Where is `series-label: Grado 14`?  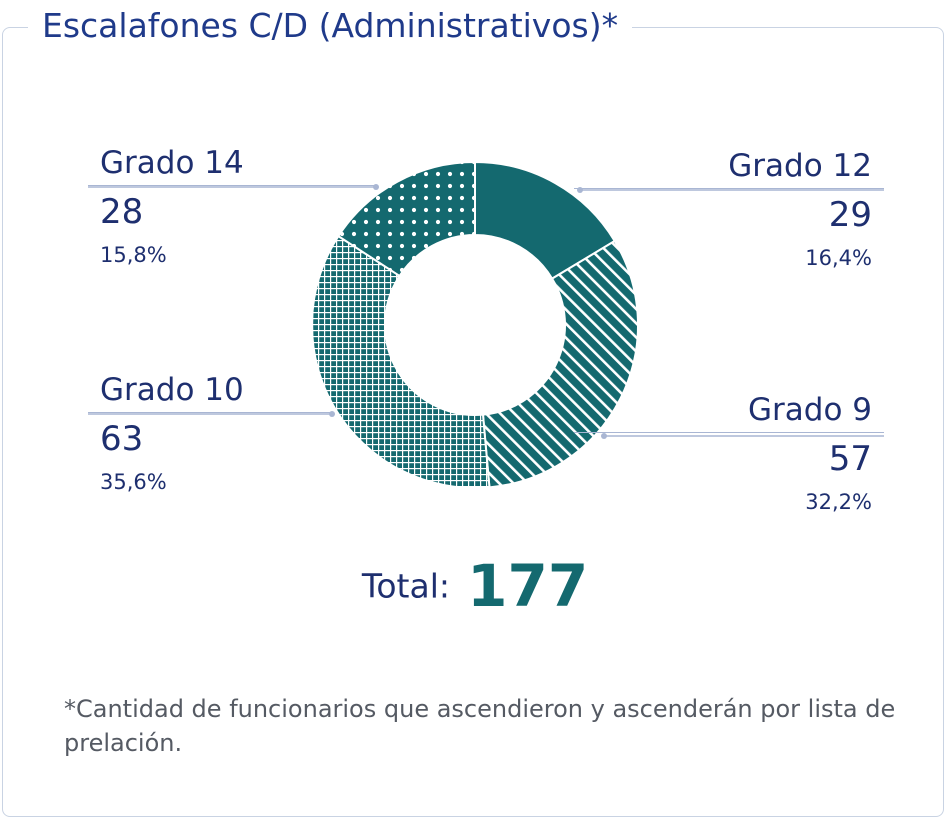 series-label: Grado 14 is located at coordinates (233, 164).